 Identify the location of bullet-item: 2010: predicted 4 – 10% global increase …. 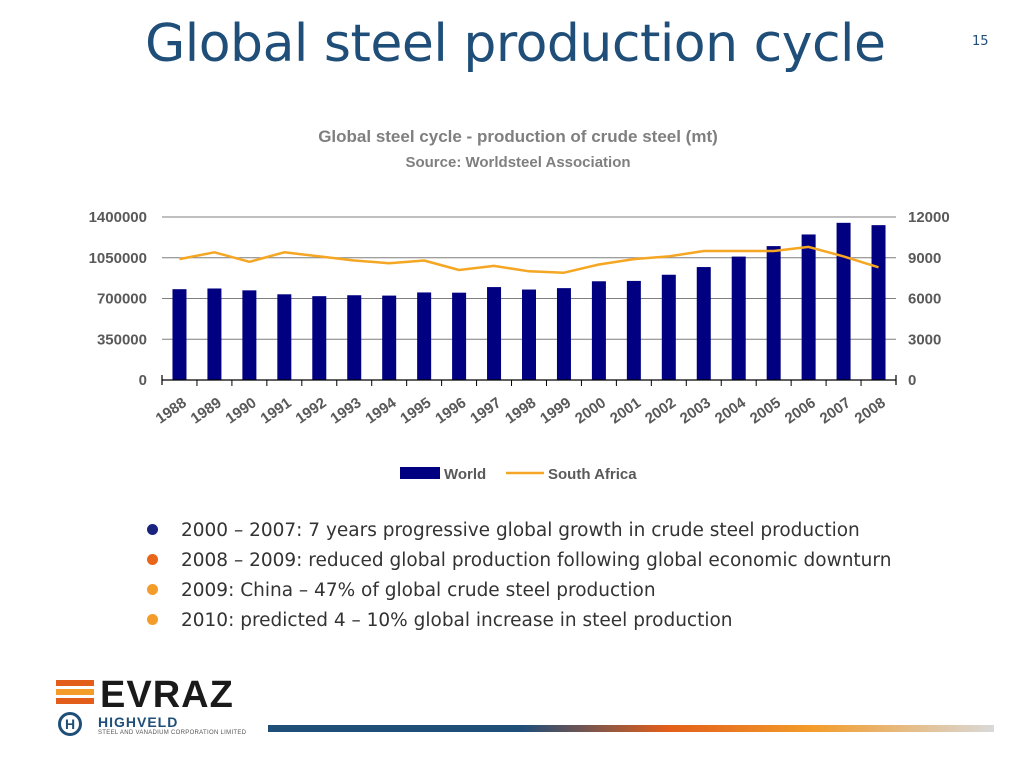
(518, 621).